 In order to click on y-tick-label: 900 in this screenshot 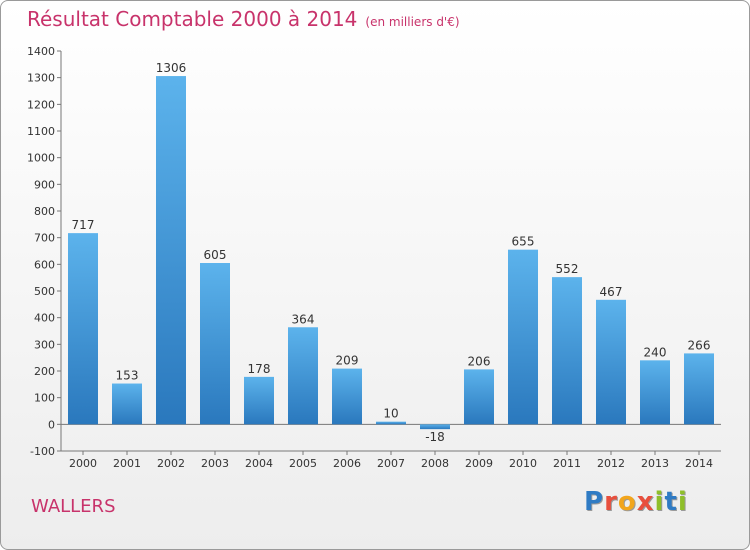, I will do `click(44, 184)`.